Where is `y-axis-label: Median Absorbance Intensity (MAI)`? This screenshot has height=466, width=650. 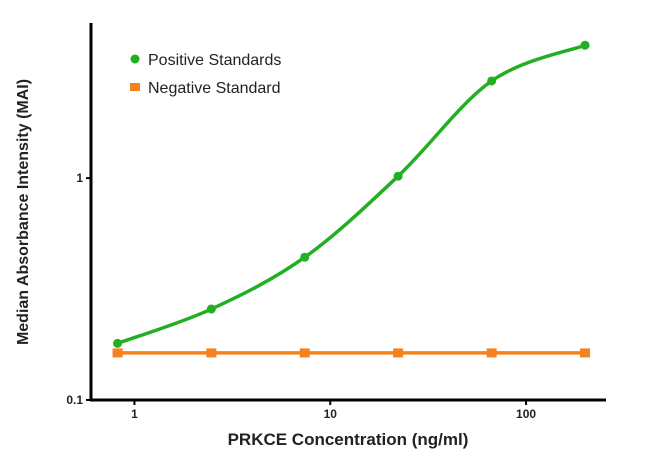 y-axis-label: Median Absorbance Intensity (MAI) is located at coordinates (23, 212).